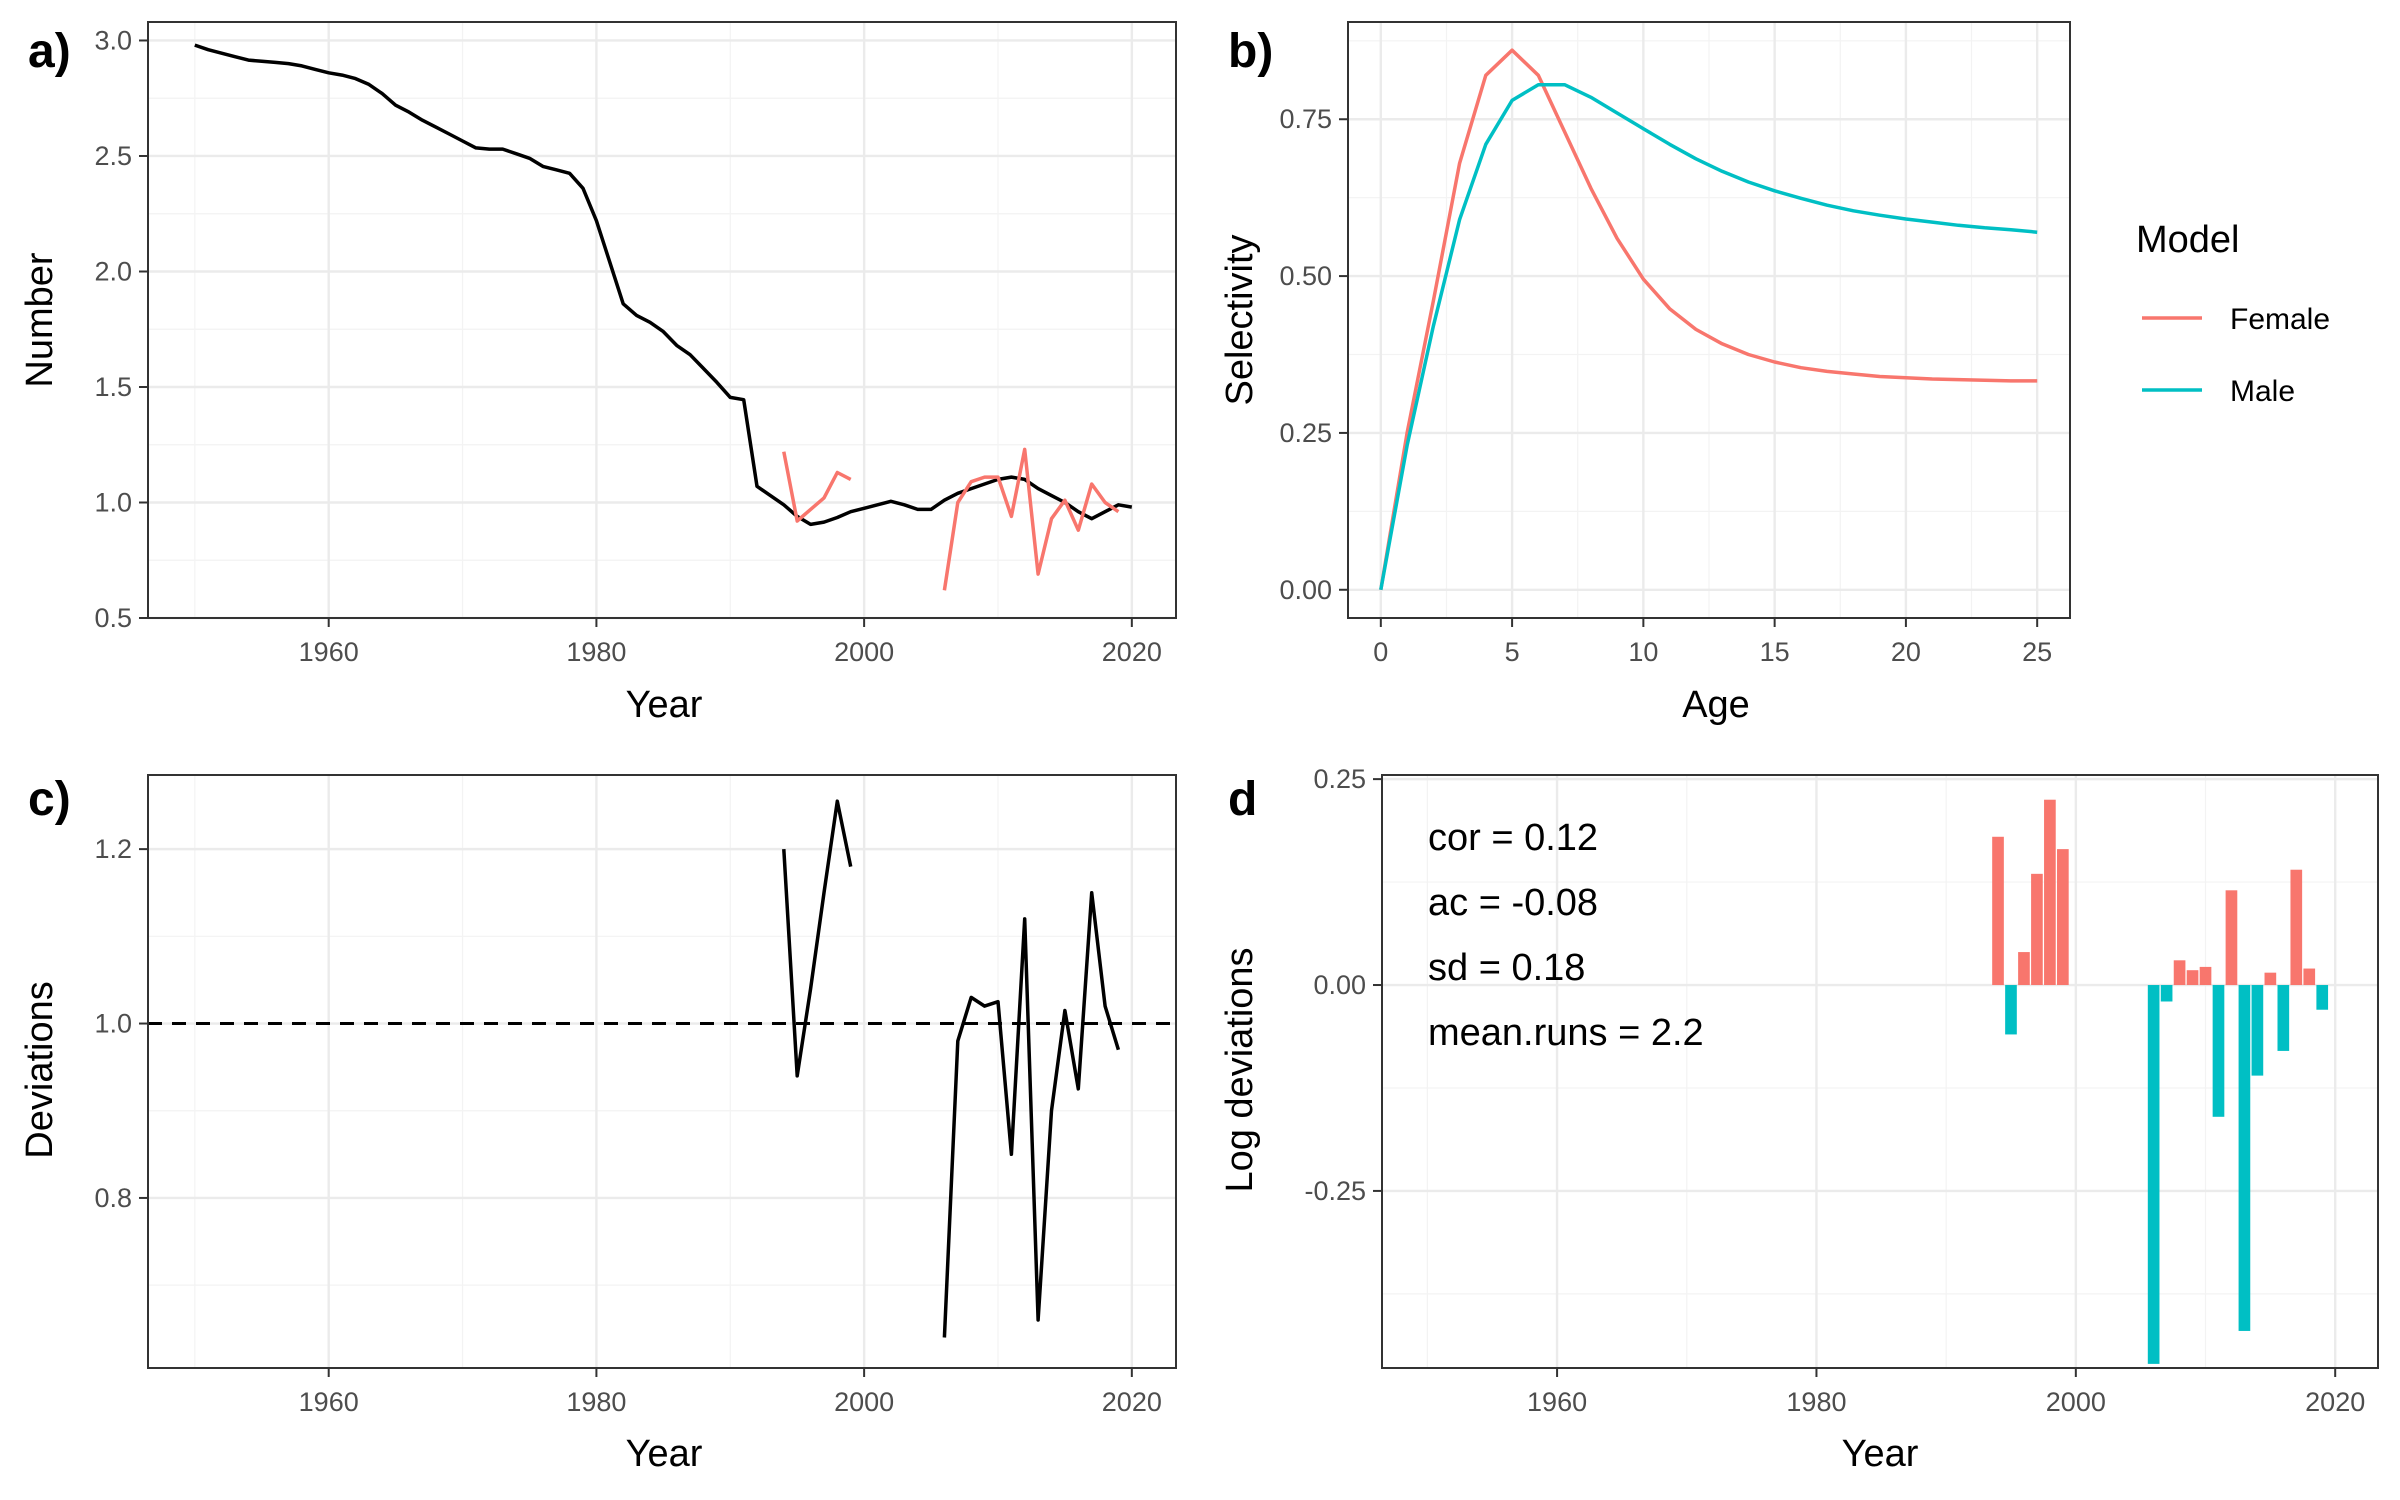 The height and width of the screenshot is (1500, 2400). I want to click on panel-a-y-tick-label: 3.0, so click(113, 40).